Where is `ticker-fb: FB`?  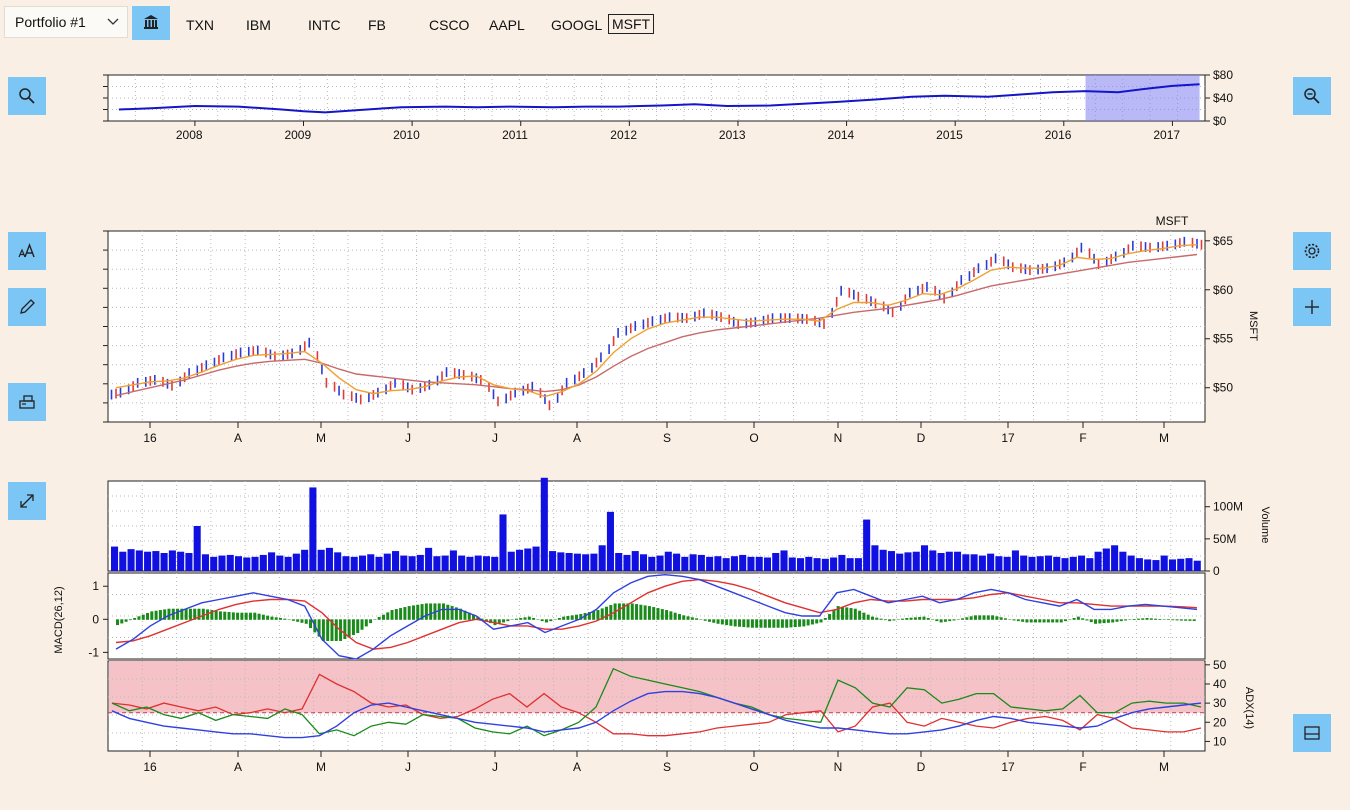 ticker-fb: FB is located at coordinates (377, 25).